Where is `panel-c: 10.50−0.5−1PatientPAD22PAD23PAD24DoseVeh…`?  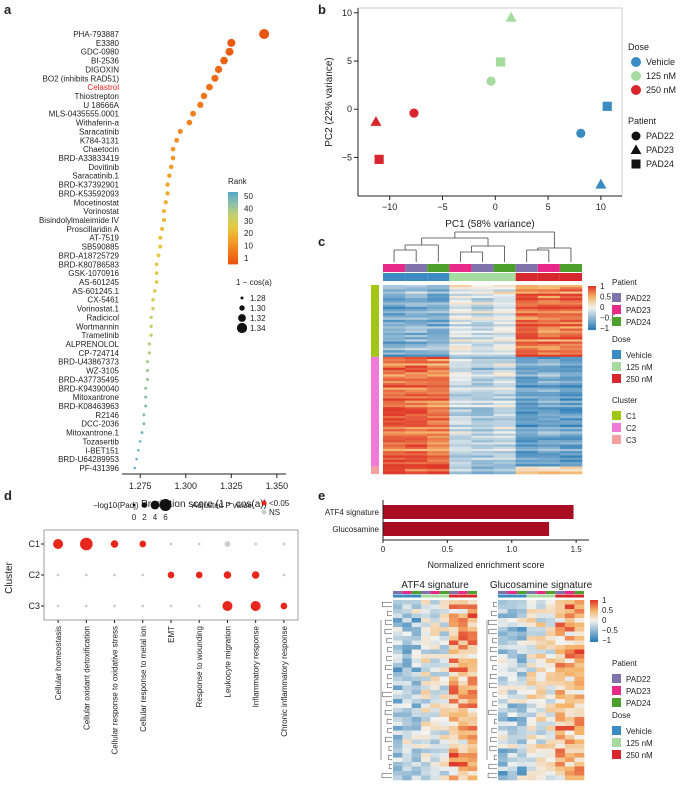 panel-c: 10.50−0.5−1PatientPAD22PAD23PAD24DoseVeh… is located at coordinates (512, 353).